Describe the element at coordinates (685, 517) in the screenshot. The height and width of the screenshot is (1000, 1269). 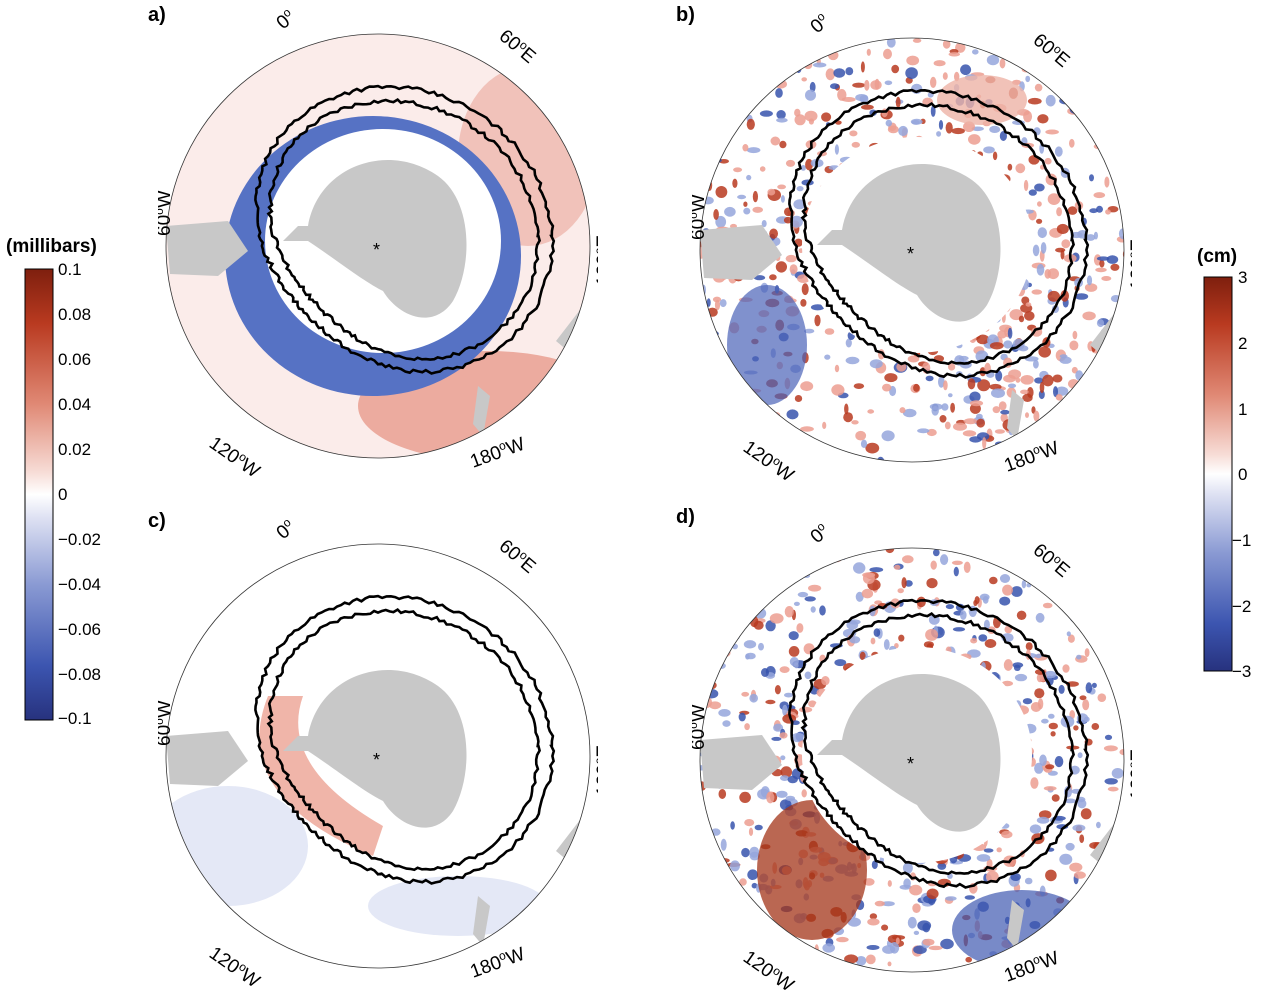
I see `panel-d-label: d)` at that location.